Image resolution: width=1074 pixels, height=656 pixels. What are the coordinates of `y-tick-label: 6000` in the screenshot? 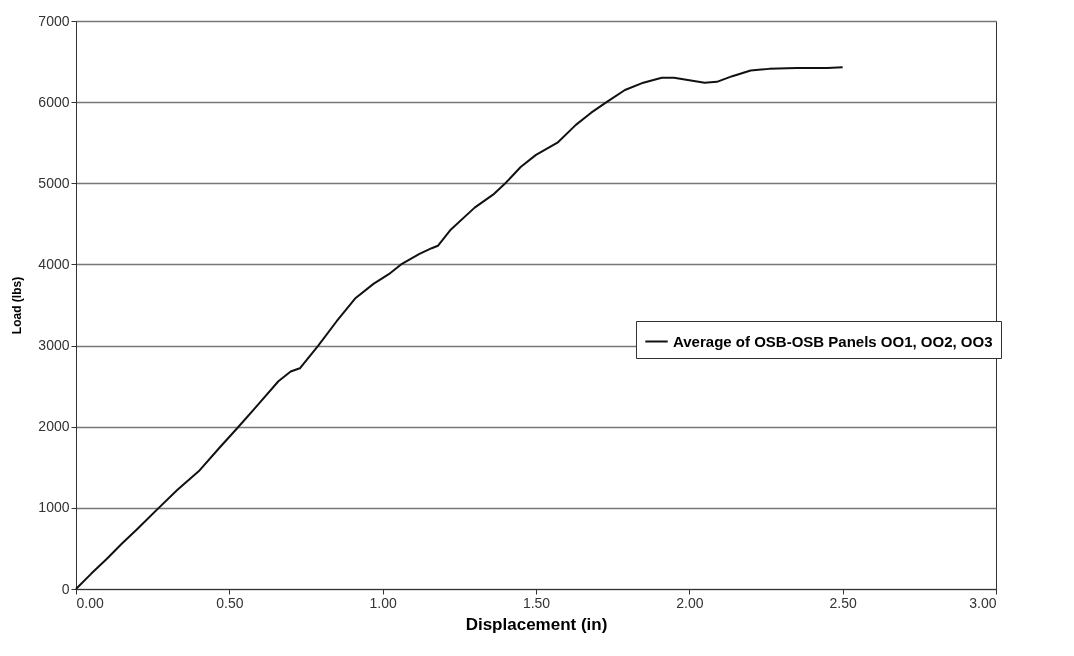 It's located at (54, 101).